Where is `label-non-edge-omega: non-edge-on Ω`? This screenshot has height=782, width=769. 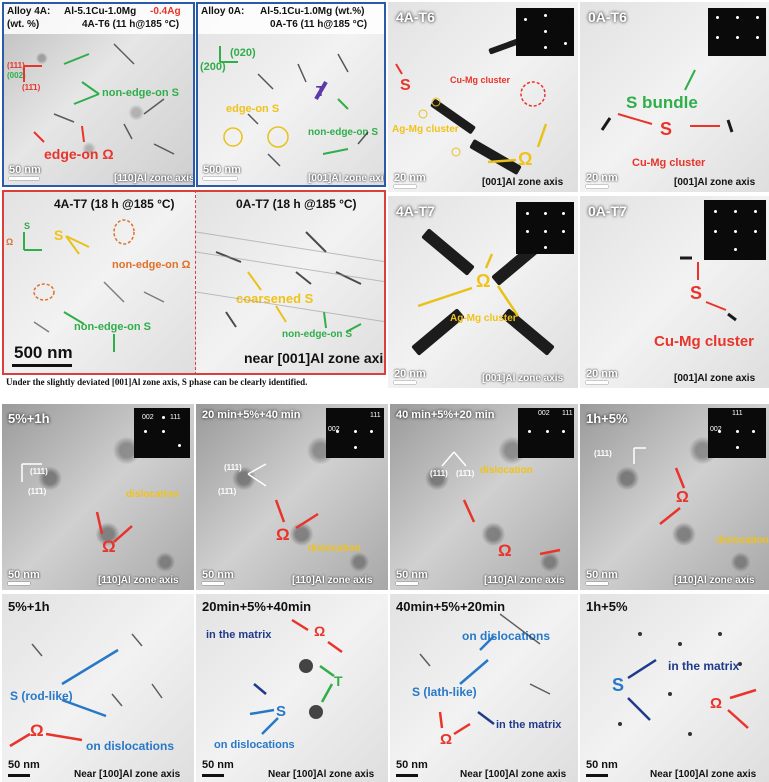 label-non-edge-omega: non-edge-on Ω is located at coordinates (151, 265).